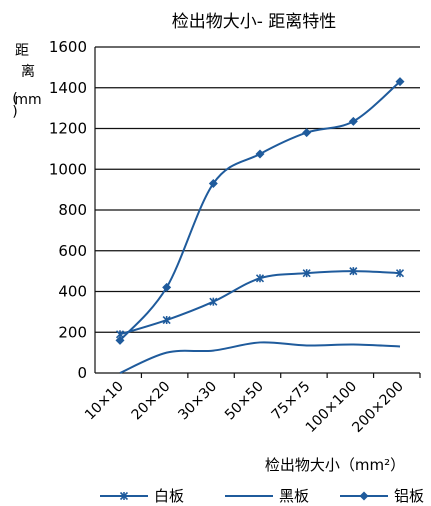 This screenshot has width=431, height=506. Describe the element at coordinates (27, 100) in the screenshot. I see `y-label-char: mm` at that location.